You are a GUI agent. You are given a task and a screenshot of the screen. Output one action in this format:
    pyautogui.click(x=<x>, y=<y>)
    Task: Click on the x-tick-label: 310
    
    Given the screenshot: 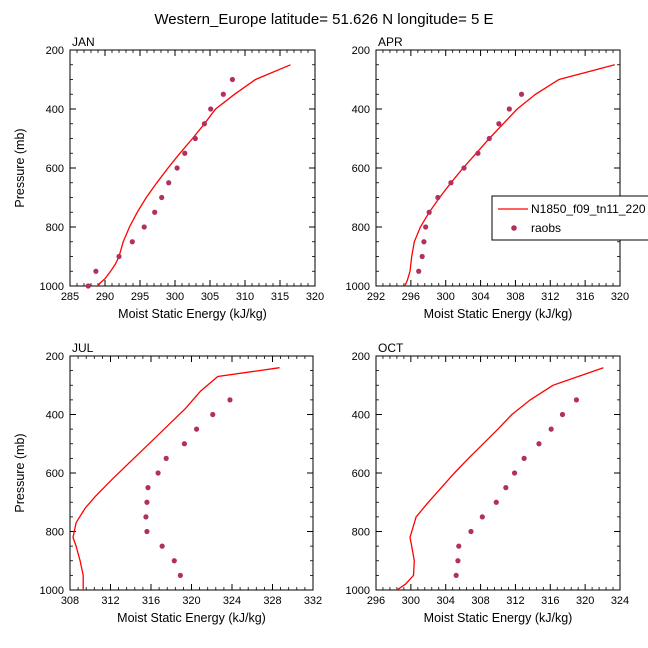 What is the action you would take?
    pyautogui.click(x=245, y=297)
    